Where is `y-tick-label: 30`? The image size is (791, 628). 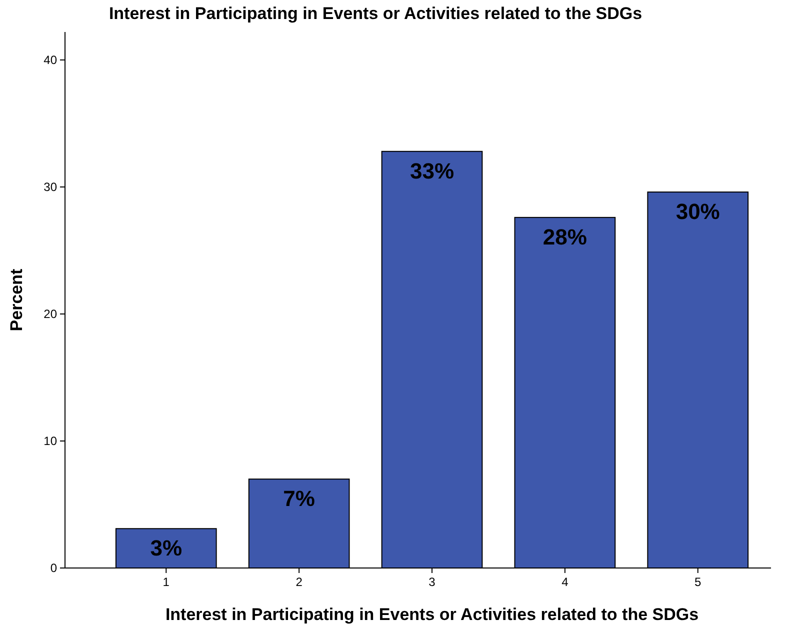
y-tick-label: 30 is located at coordinates (51, 187).